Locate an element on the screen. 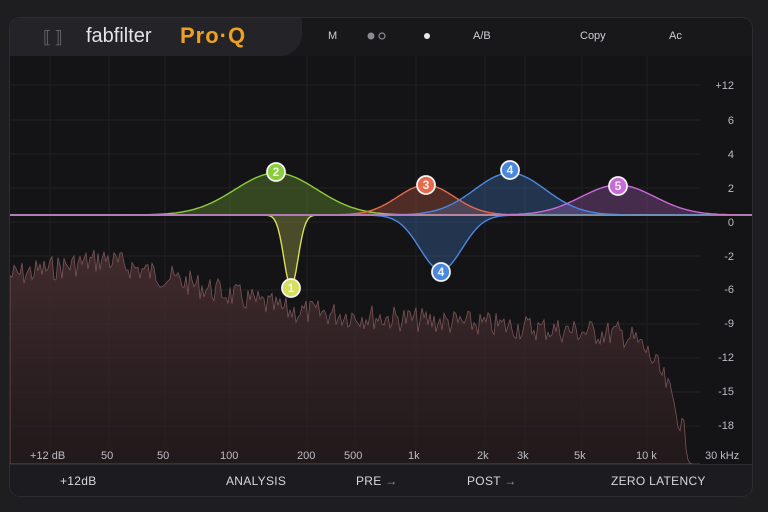 This screenshot has width=768, height=512. band-handle-label: 2 is located at coordinates (276, 172).